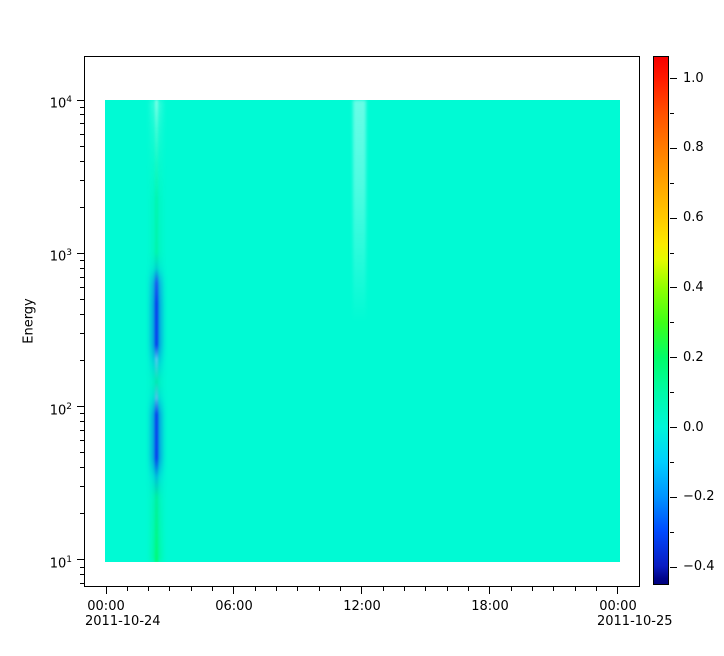  Describe the element at coordinates (634, 621) in the screenshot. I see `x-date-label: 2011-10-25` at that location.